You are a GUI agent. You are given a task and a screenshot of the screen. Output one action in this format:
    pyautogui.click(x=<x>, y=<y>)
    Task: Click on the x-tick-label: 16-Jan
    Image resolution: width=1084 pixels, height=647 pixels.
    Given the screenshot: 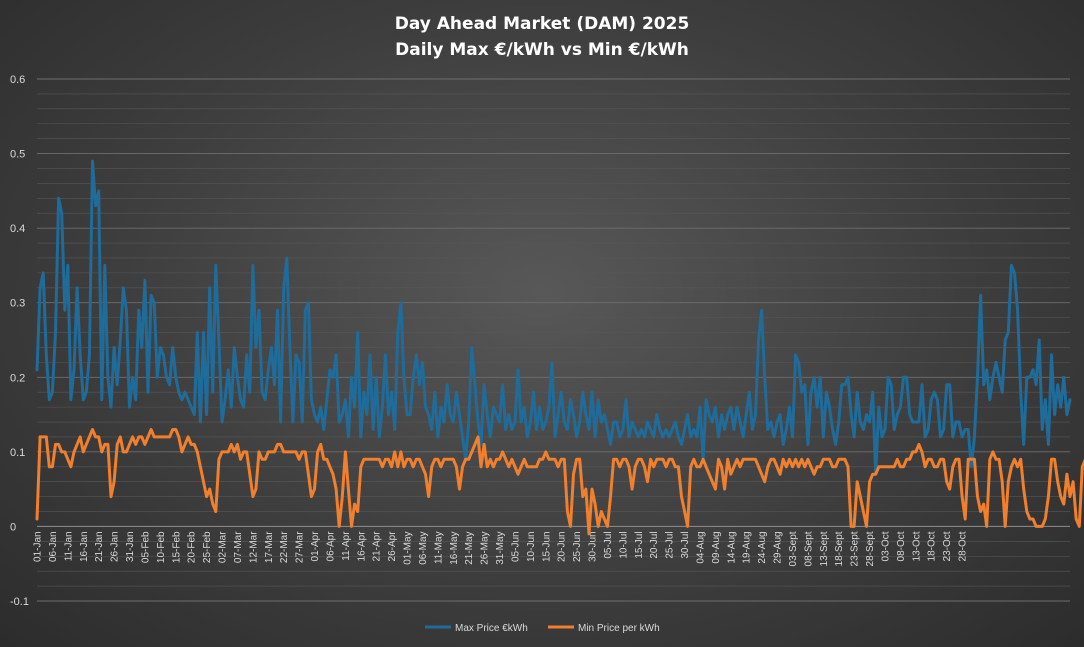 What is the action you would take?
    pyautogui.click(x=84, y=546)
    